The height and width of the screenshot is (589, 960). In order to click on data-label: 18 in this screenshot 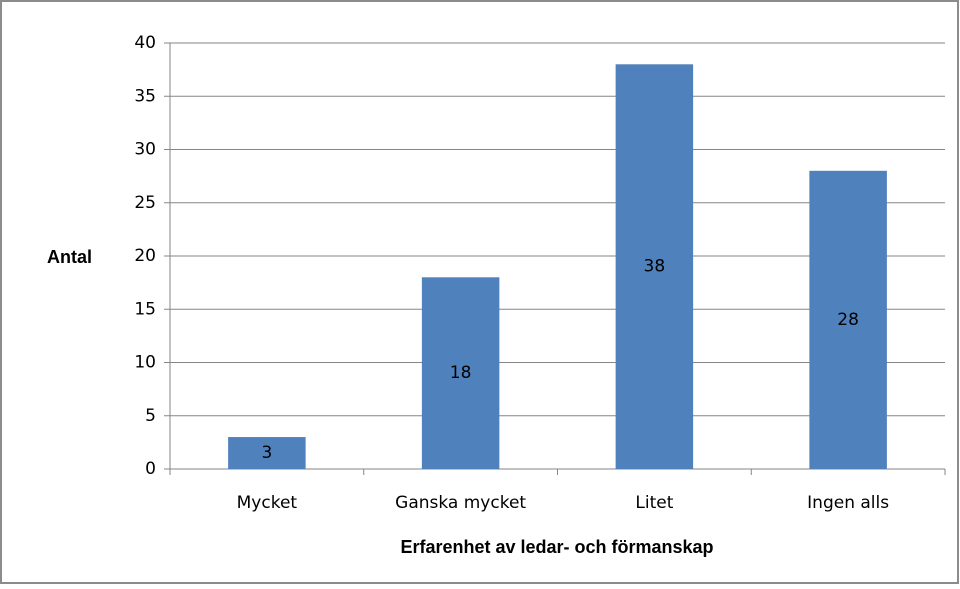, I will do `click(461, 373)`.